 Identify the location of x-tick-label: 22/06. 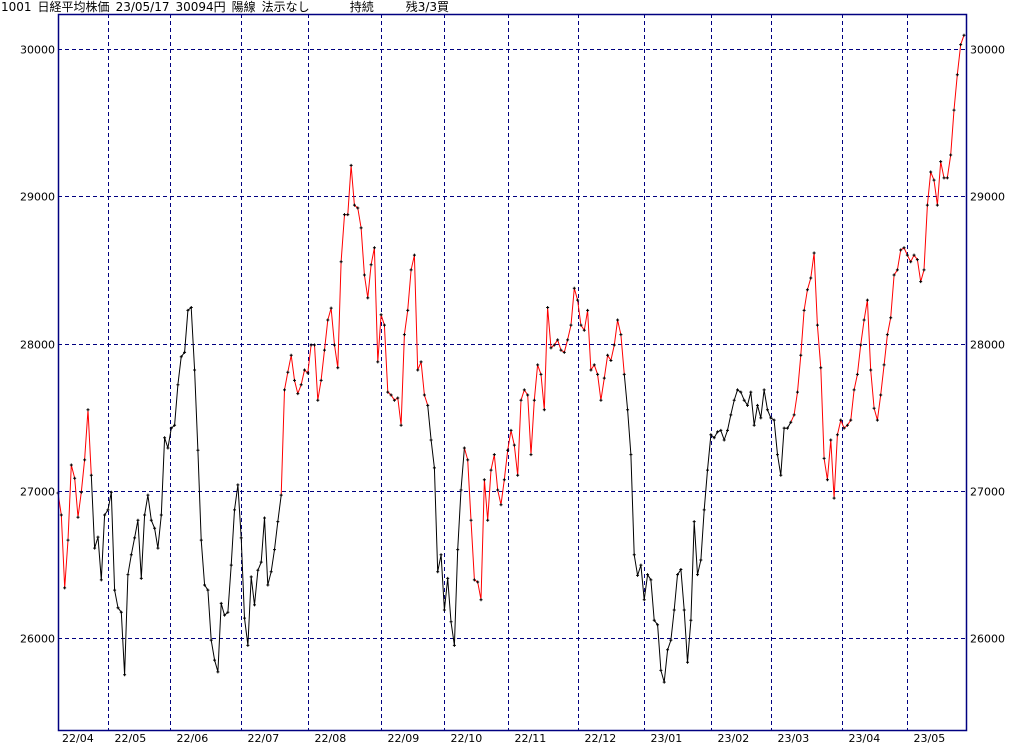
(193, 738).